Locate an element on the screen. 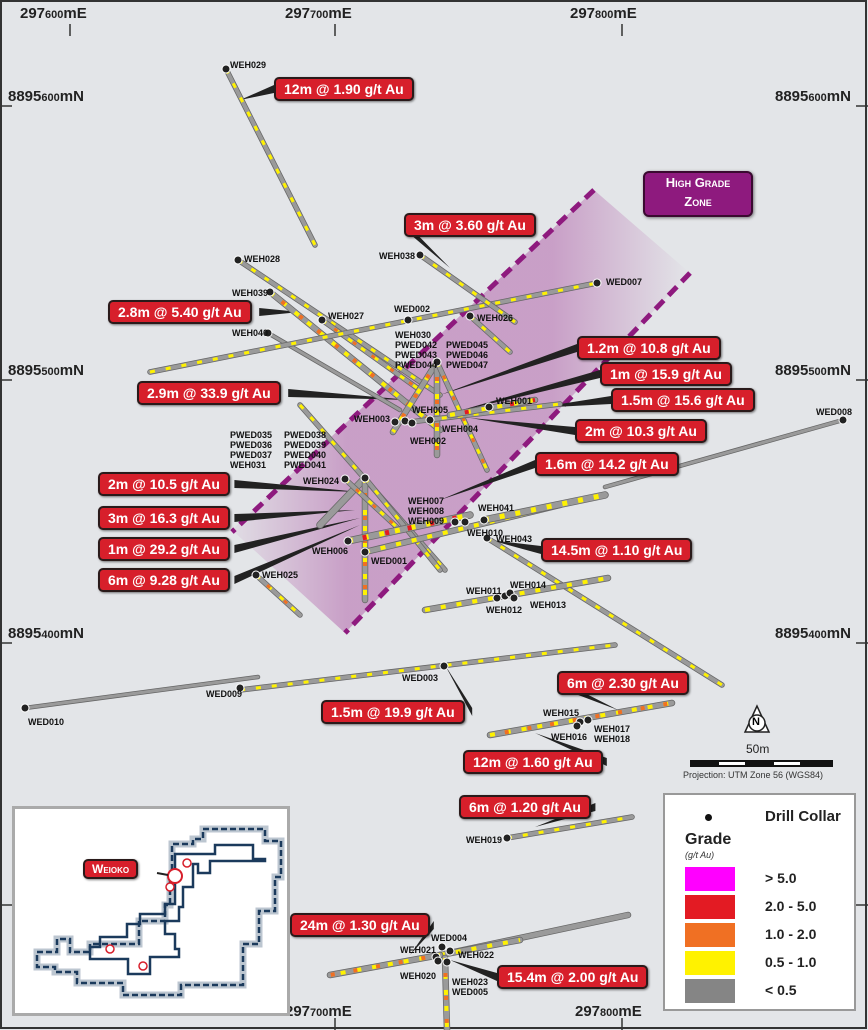  northing-label-right: 8895500mN is located at coordinates (813, 370).